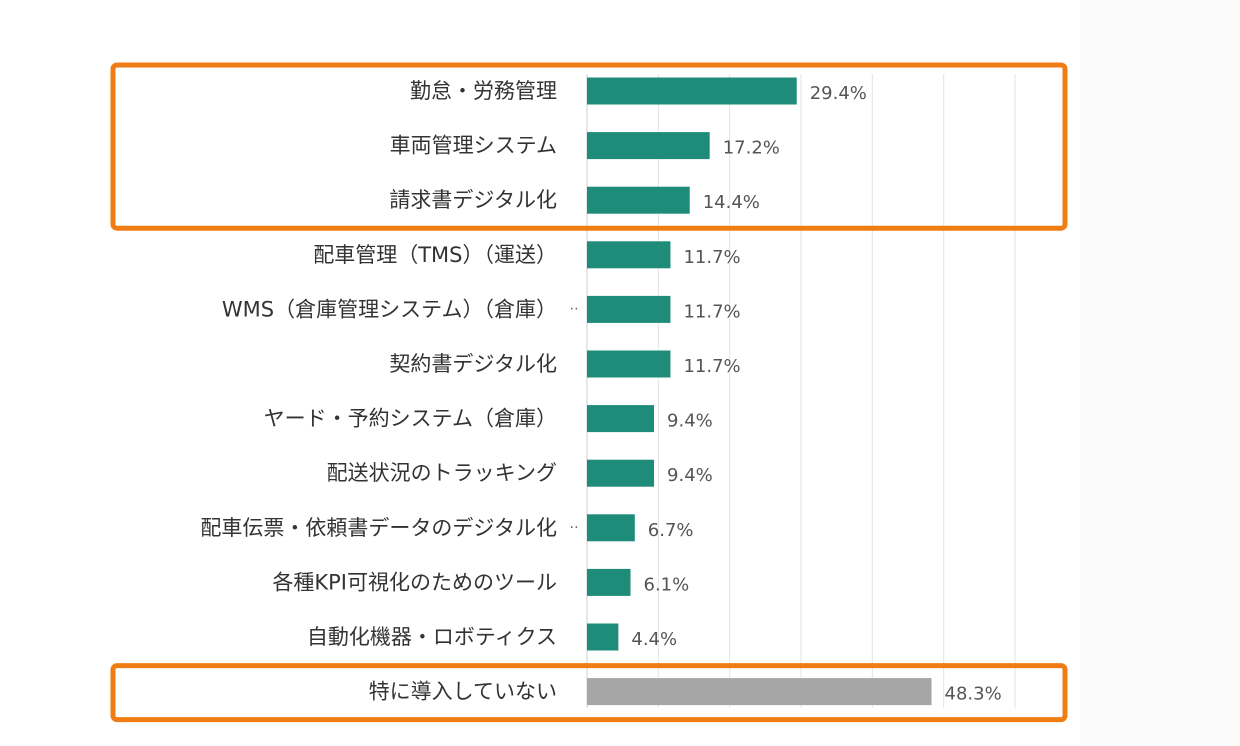 The width and height of the screenshot is (1240, 746). Describe the element at coordinates (711, 257) in the screenshot. I see `value-label-3: 11.7%` at that location.